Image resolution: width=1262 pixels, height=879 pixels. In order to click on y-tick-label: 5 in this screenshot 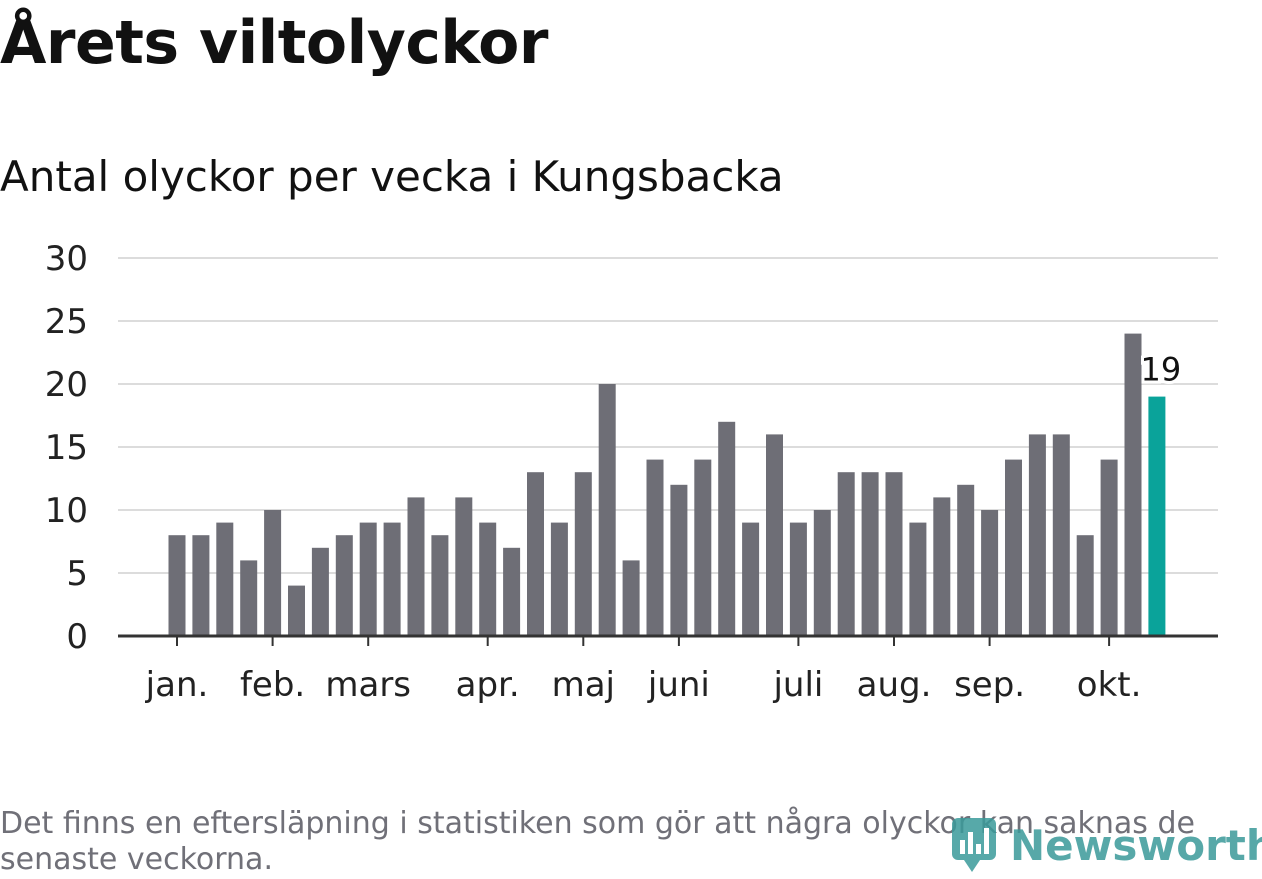, I will do `click(77, 574)`.